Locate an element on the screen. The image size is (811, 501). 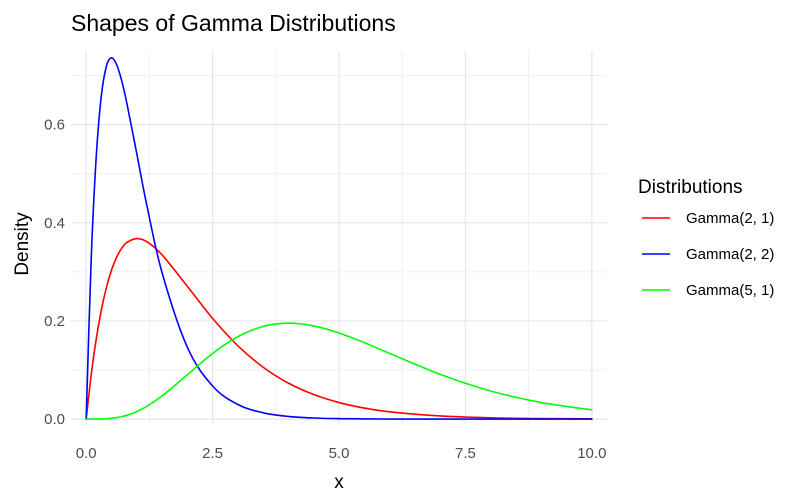
y-tick-label: 0.0 is located at coordinates (54, 419).